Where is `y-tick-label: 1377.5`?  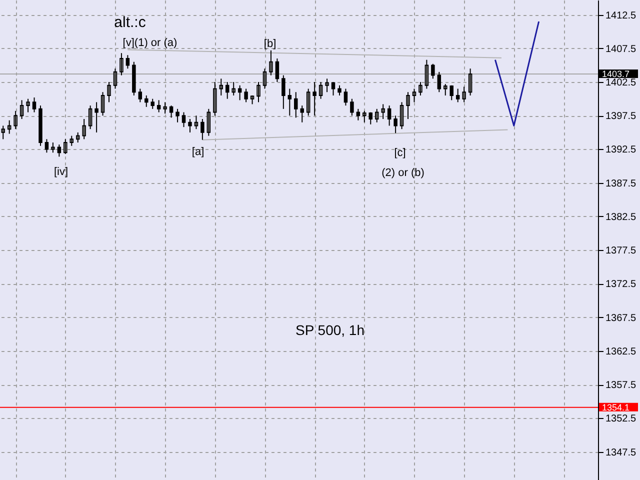
y-tick-label: 1377.5 is located at coordinates (621, 251).